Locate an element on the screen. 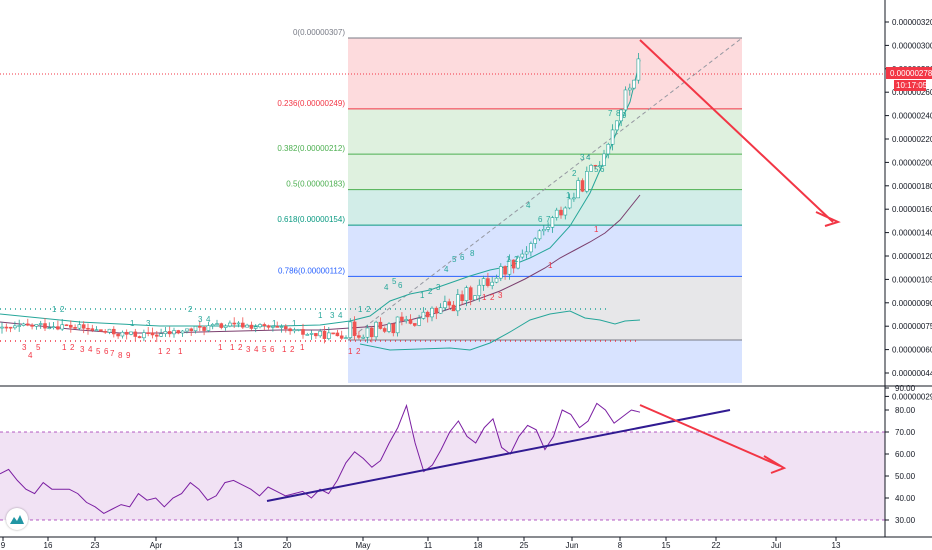 The image size is (932, 550). price-tick-label: 0.00000160 is located at coordinates (912, 209).